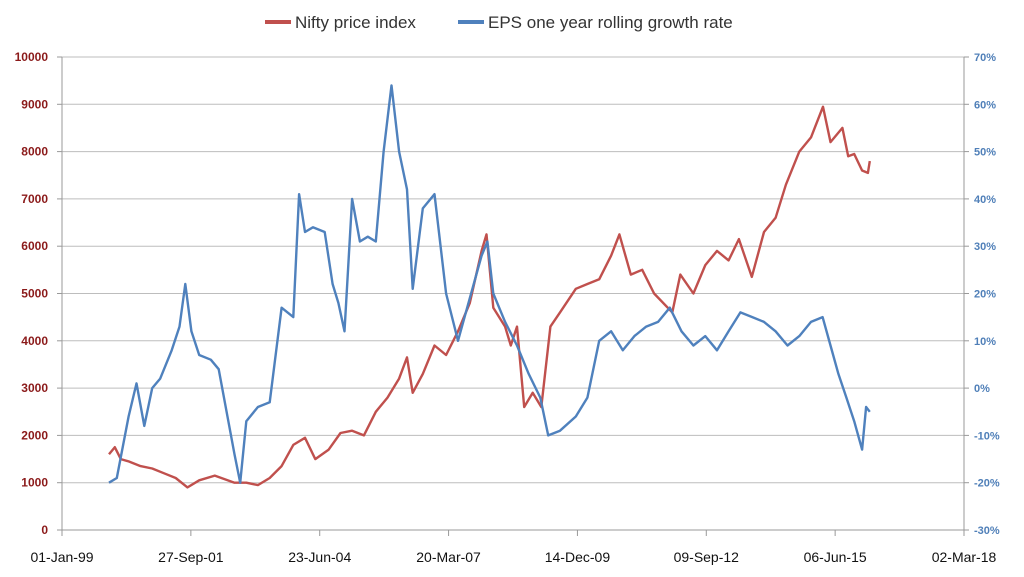 This screenshot has width=1024, height=577. What do you see at coordinates (34, 199) in the screenshot?
I see `y-left-tick-label: 7000` at bounding box center [34, 199].